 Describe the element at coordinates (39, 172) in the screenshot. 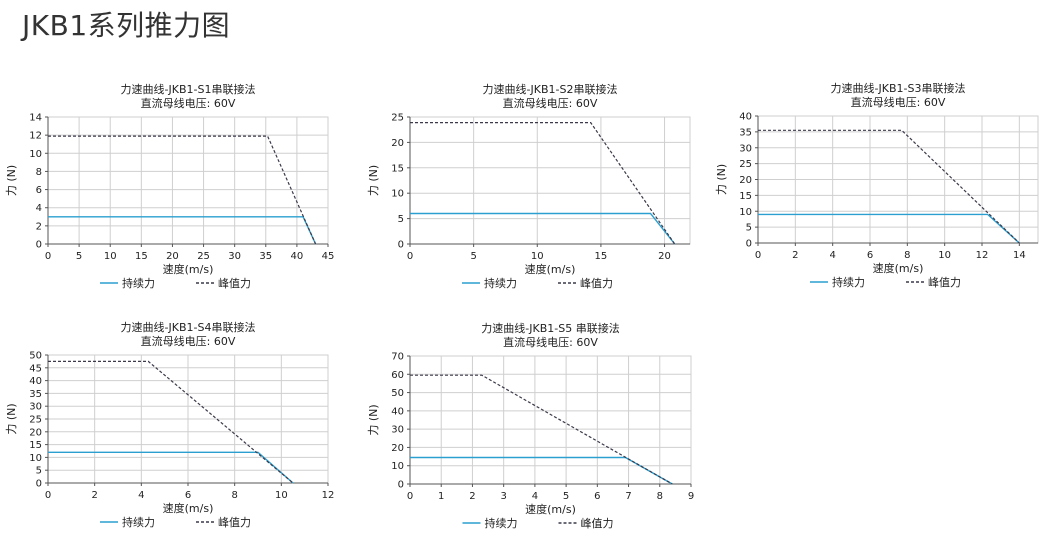

I see `y-tick-label: 8` at that location.